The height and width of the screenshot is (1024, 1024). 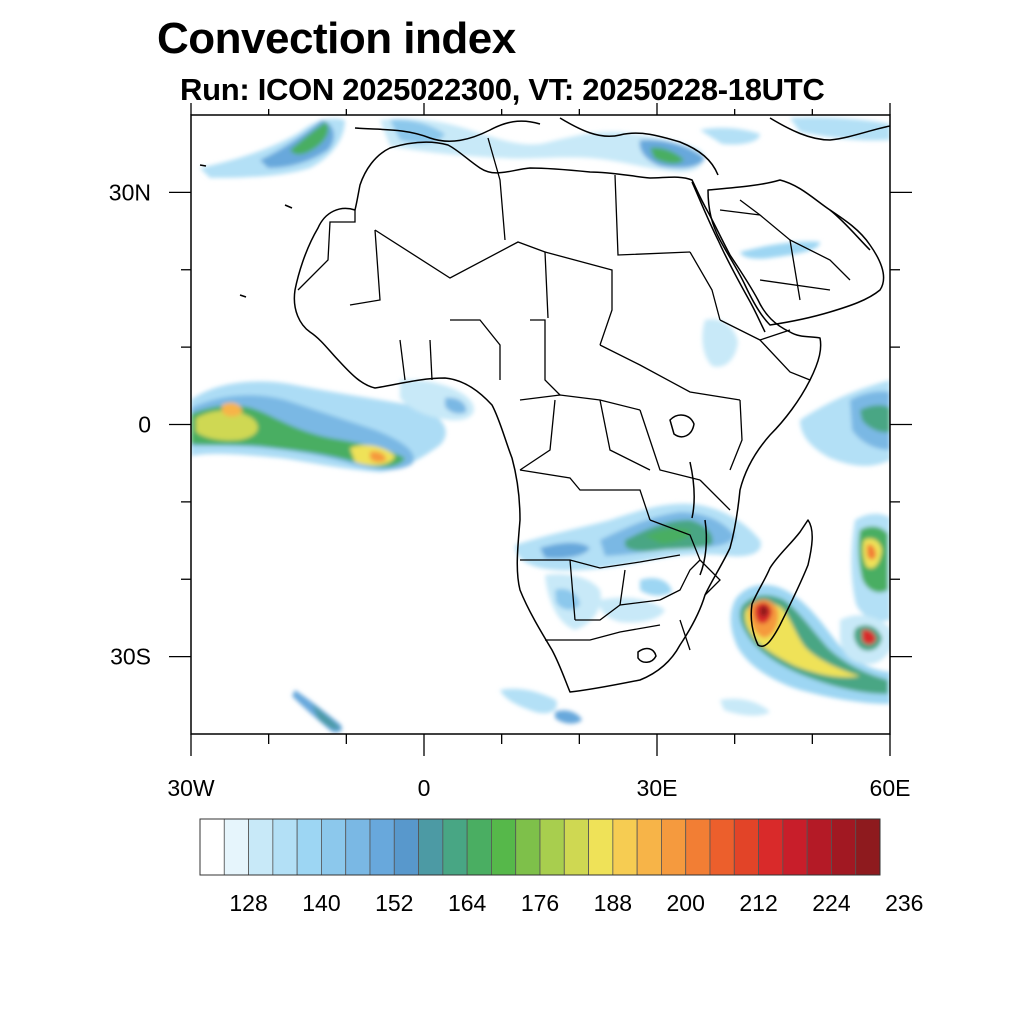 What do you see at coordinates (904, 903) in the screenshot?
I see `colorbar-label: 236` at bounding box center [904, 903].